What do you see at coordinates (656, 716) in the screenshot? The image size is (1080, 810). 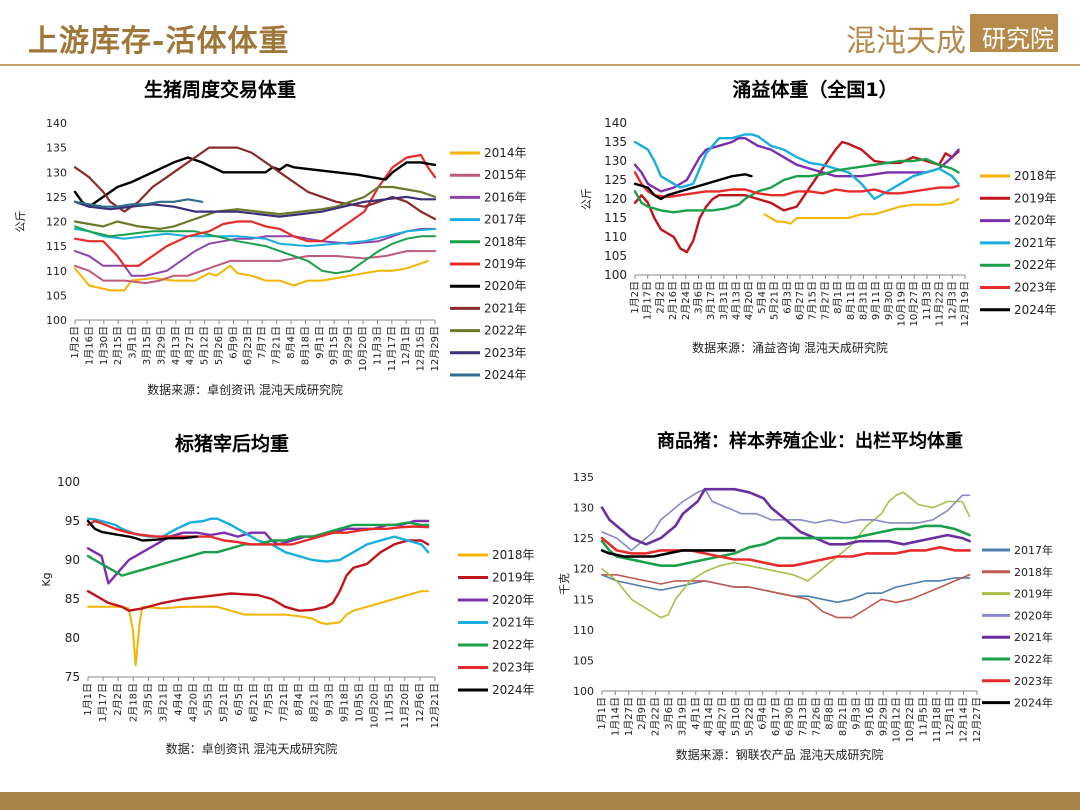 I see `x-tick-label: 2月22日` at bounding box center [656, 716].